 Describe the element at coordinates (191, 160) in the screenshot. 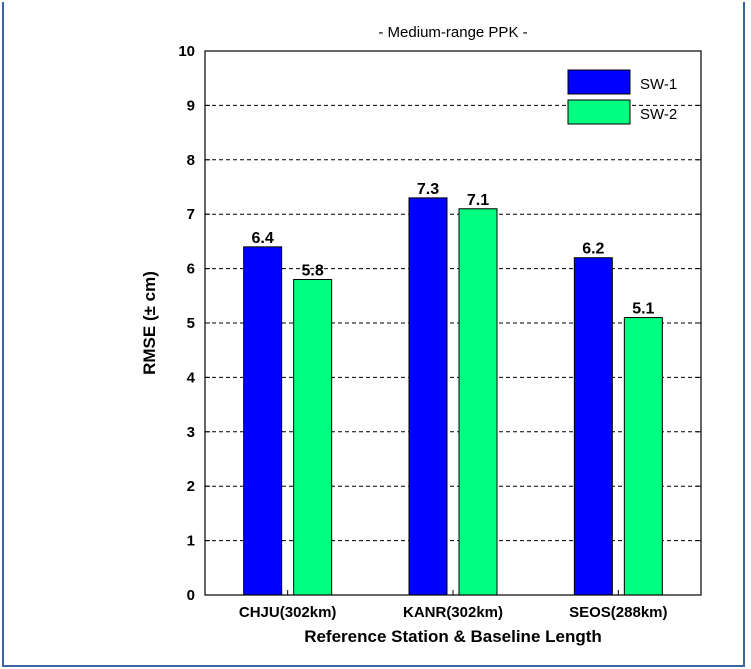

I see `y-tick-label: 8` at that location.